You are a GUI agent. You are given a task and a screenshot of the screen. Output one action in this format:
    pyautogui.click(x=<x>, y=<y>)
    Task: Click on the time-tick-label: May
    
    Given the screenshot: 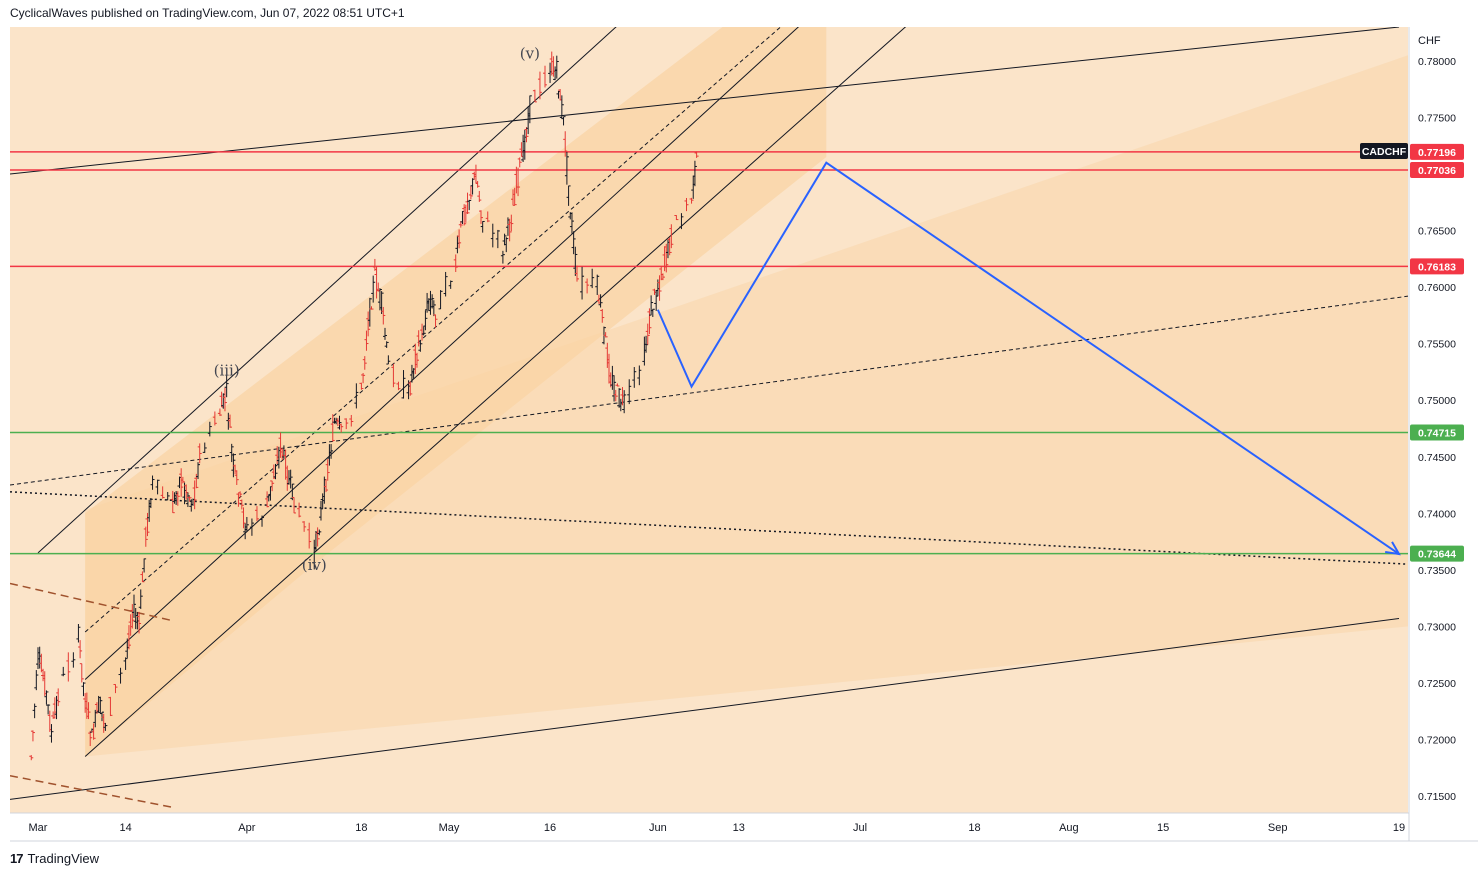 What is the action you would take?
    pyautogui.click(x=449, y=828)
    